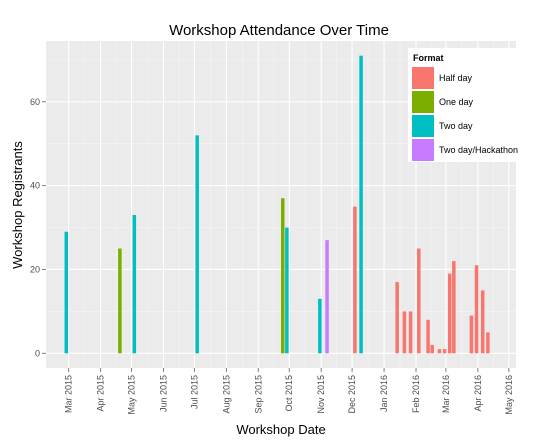 Image resolution: width=534 pixels, height=448 pixels. I want to click on x-tick-label: Mar 2015, so click(69, 394).